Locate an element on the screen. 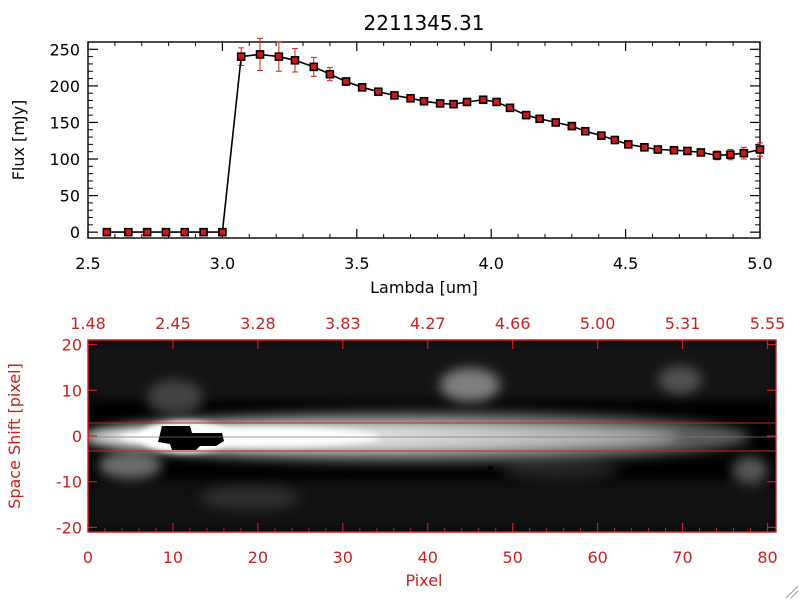 The height and width of the screenshot is (600, 800). pixel-tick-label: 60 is located at coordinates (597, 557).